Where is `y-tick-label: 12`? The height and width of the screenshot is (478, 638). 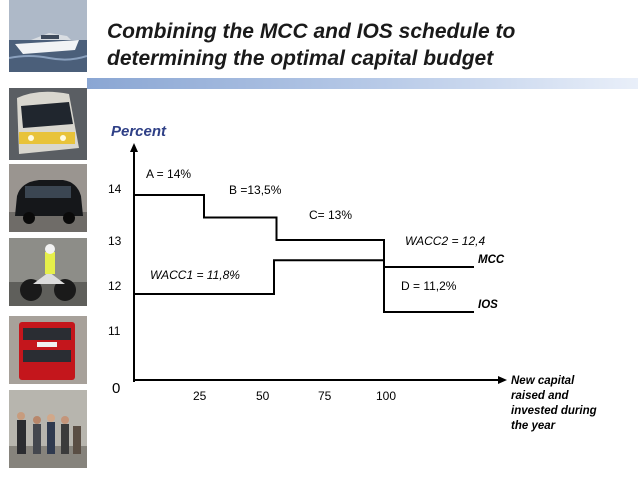 y-tick-label: 12 is located at coordinates (115, 286).